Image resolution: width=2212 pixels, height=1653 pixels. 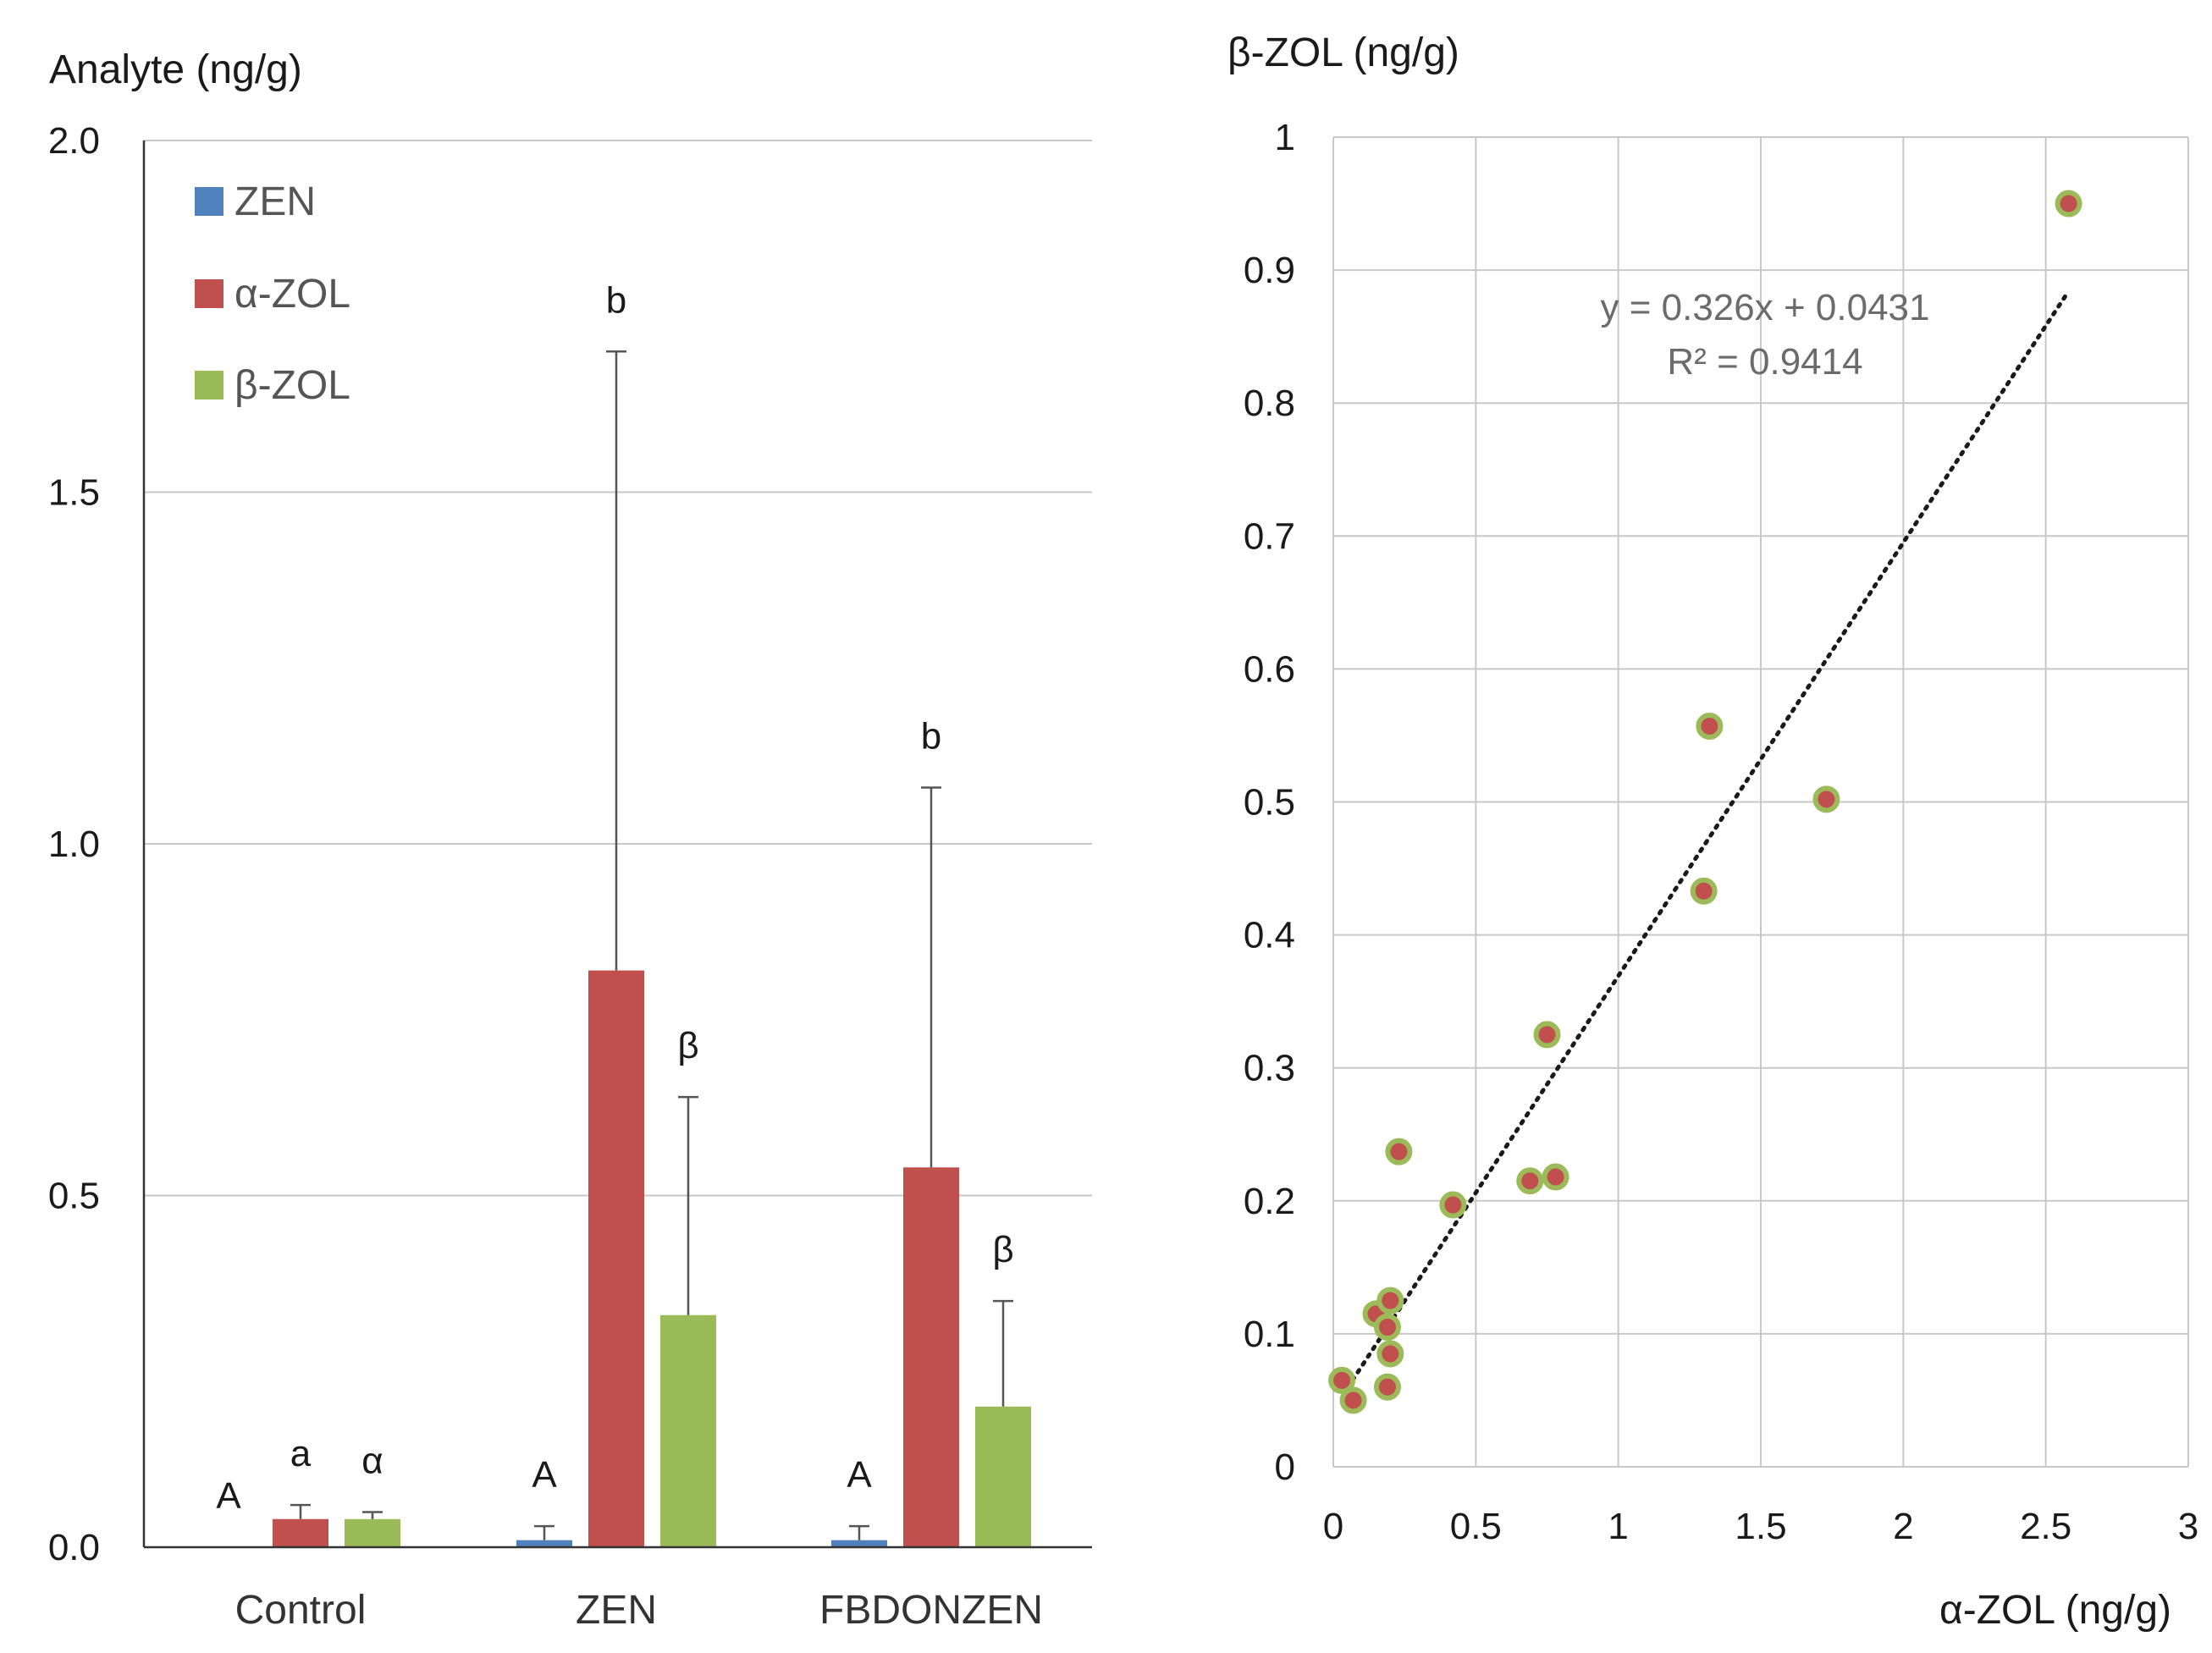 I want to click on scatter-y-tick-label: 0.5, so click(x=1269, y=803).